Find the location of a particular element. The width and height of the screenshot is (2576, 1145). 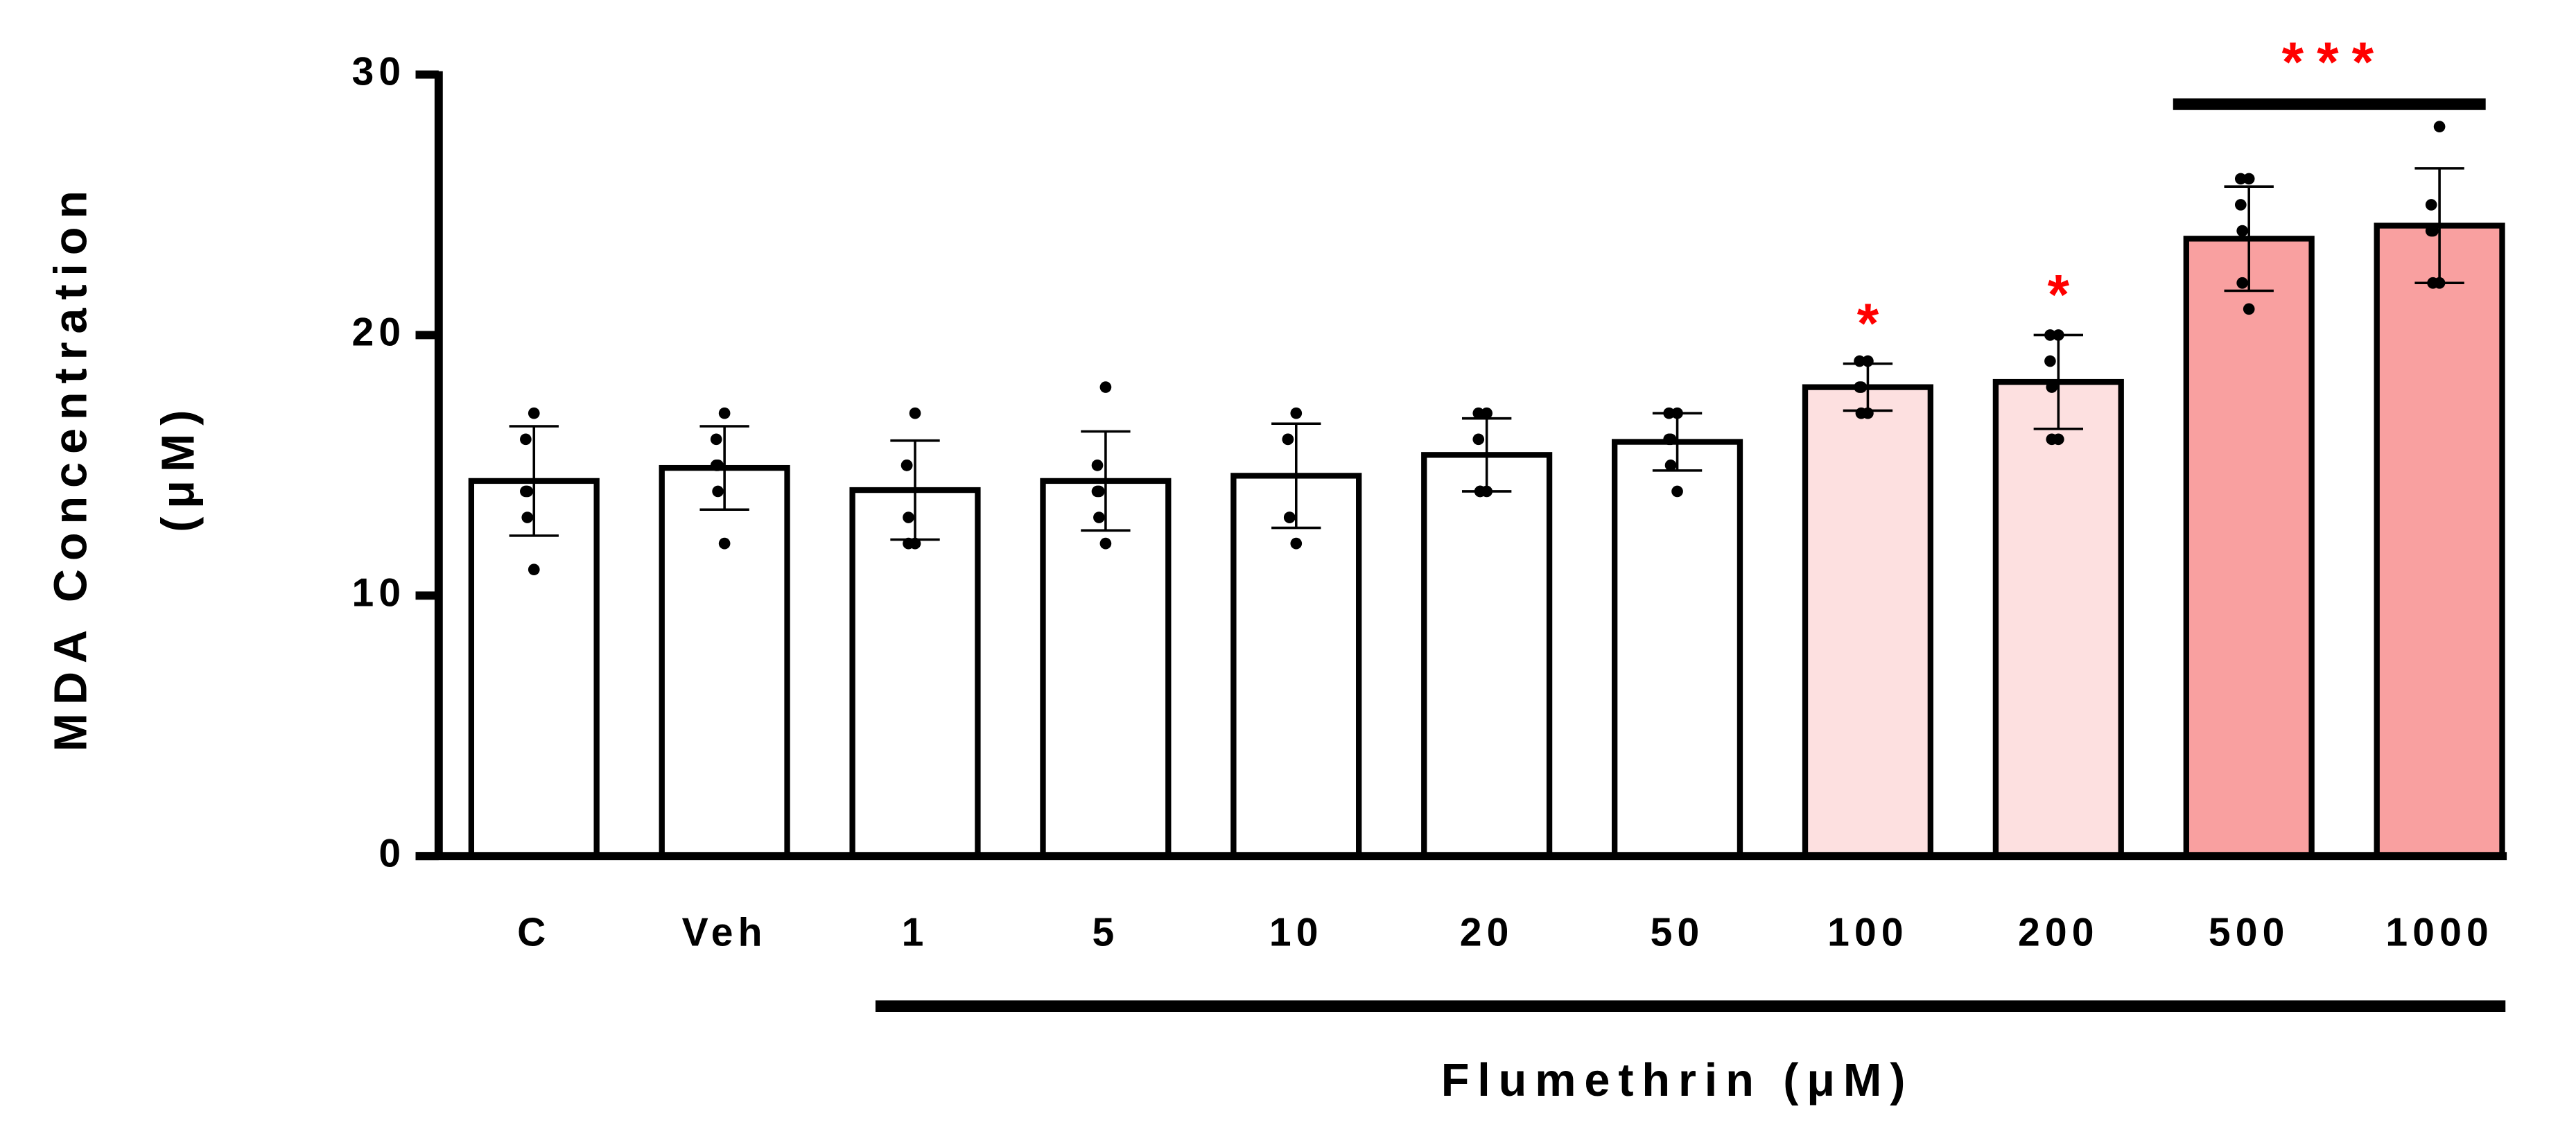

significance-label: *** is located at coordinates (2334, 62).